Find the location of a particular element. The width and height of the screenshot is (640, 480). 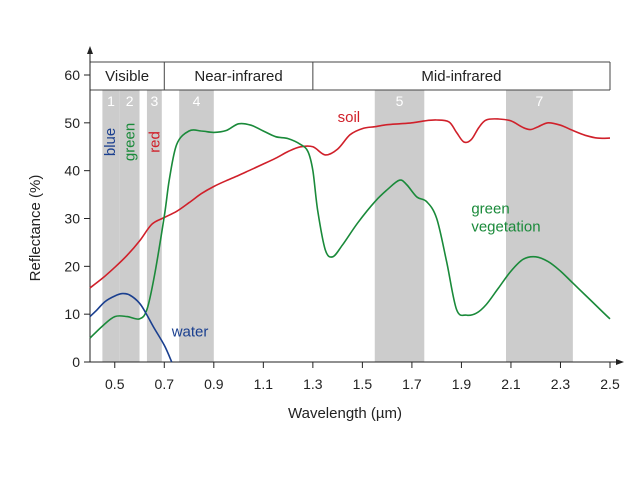

band-label: 2 is located at coordinates (130, 101).